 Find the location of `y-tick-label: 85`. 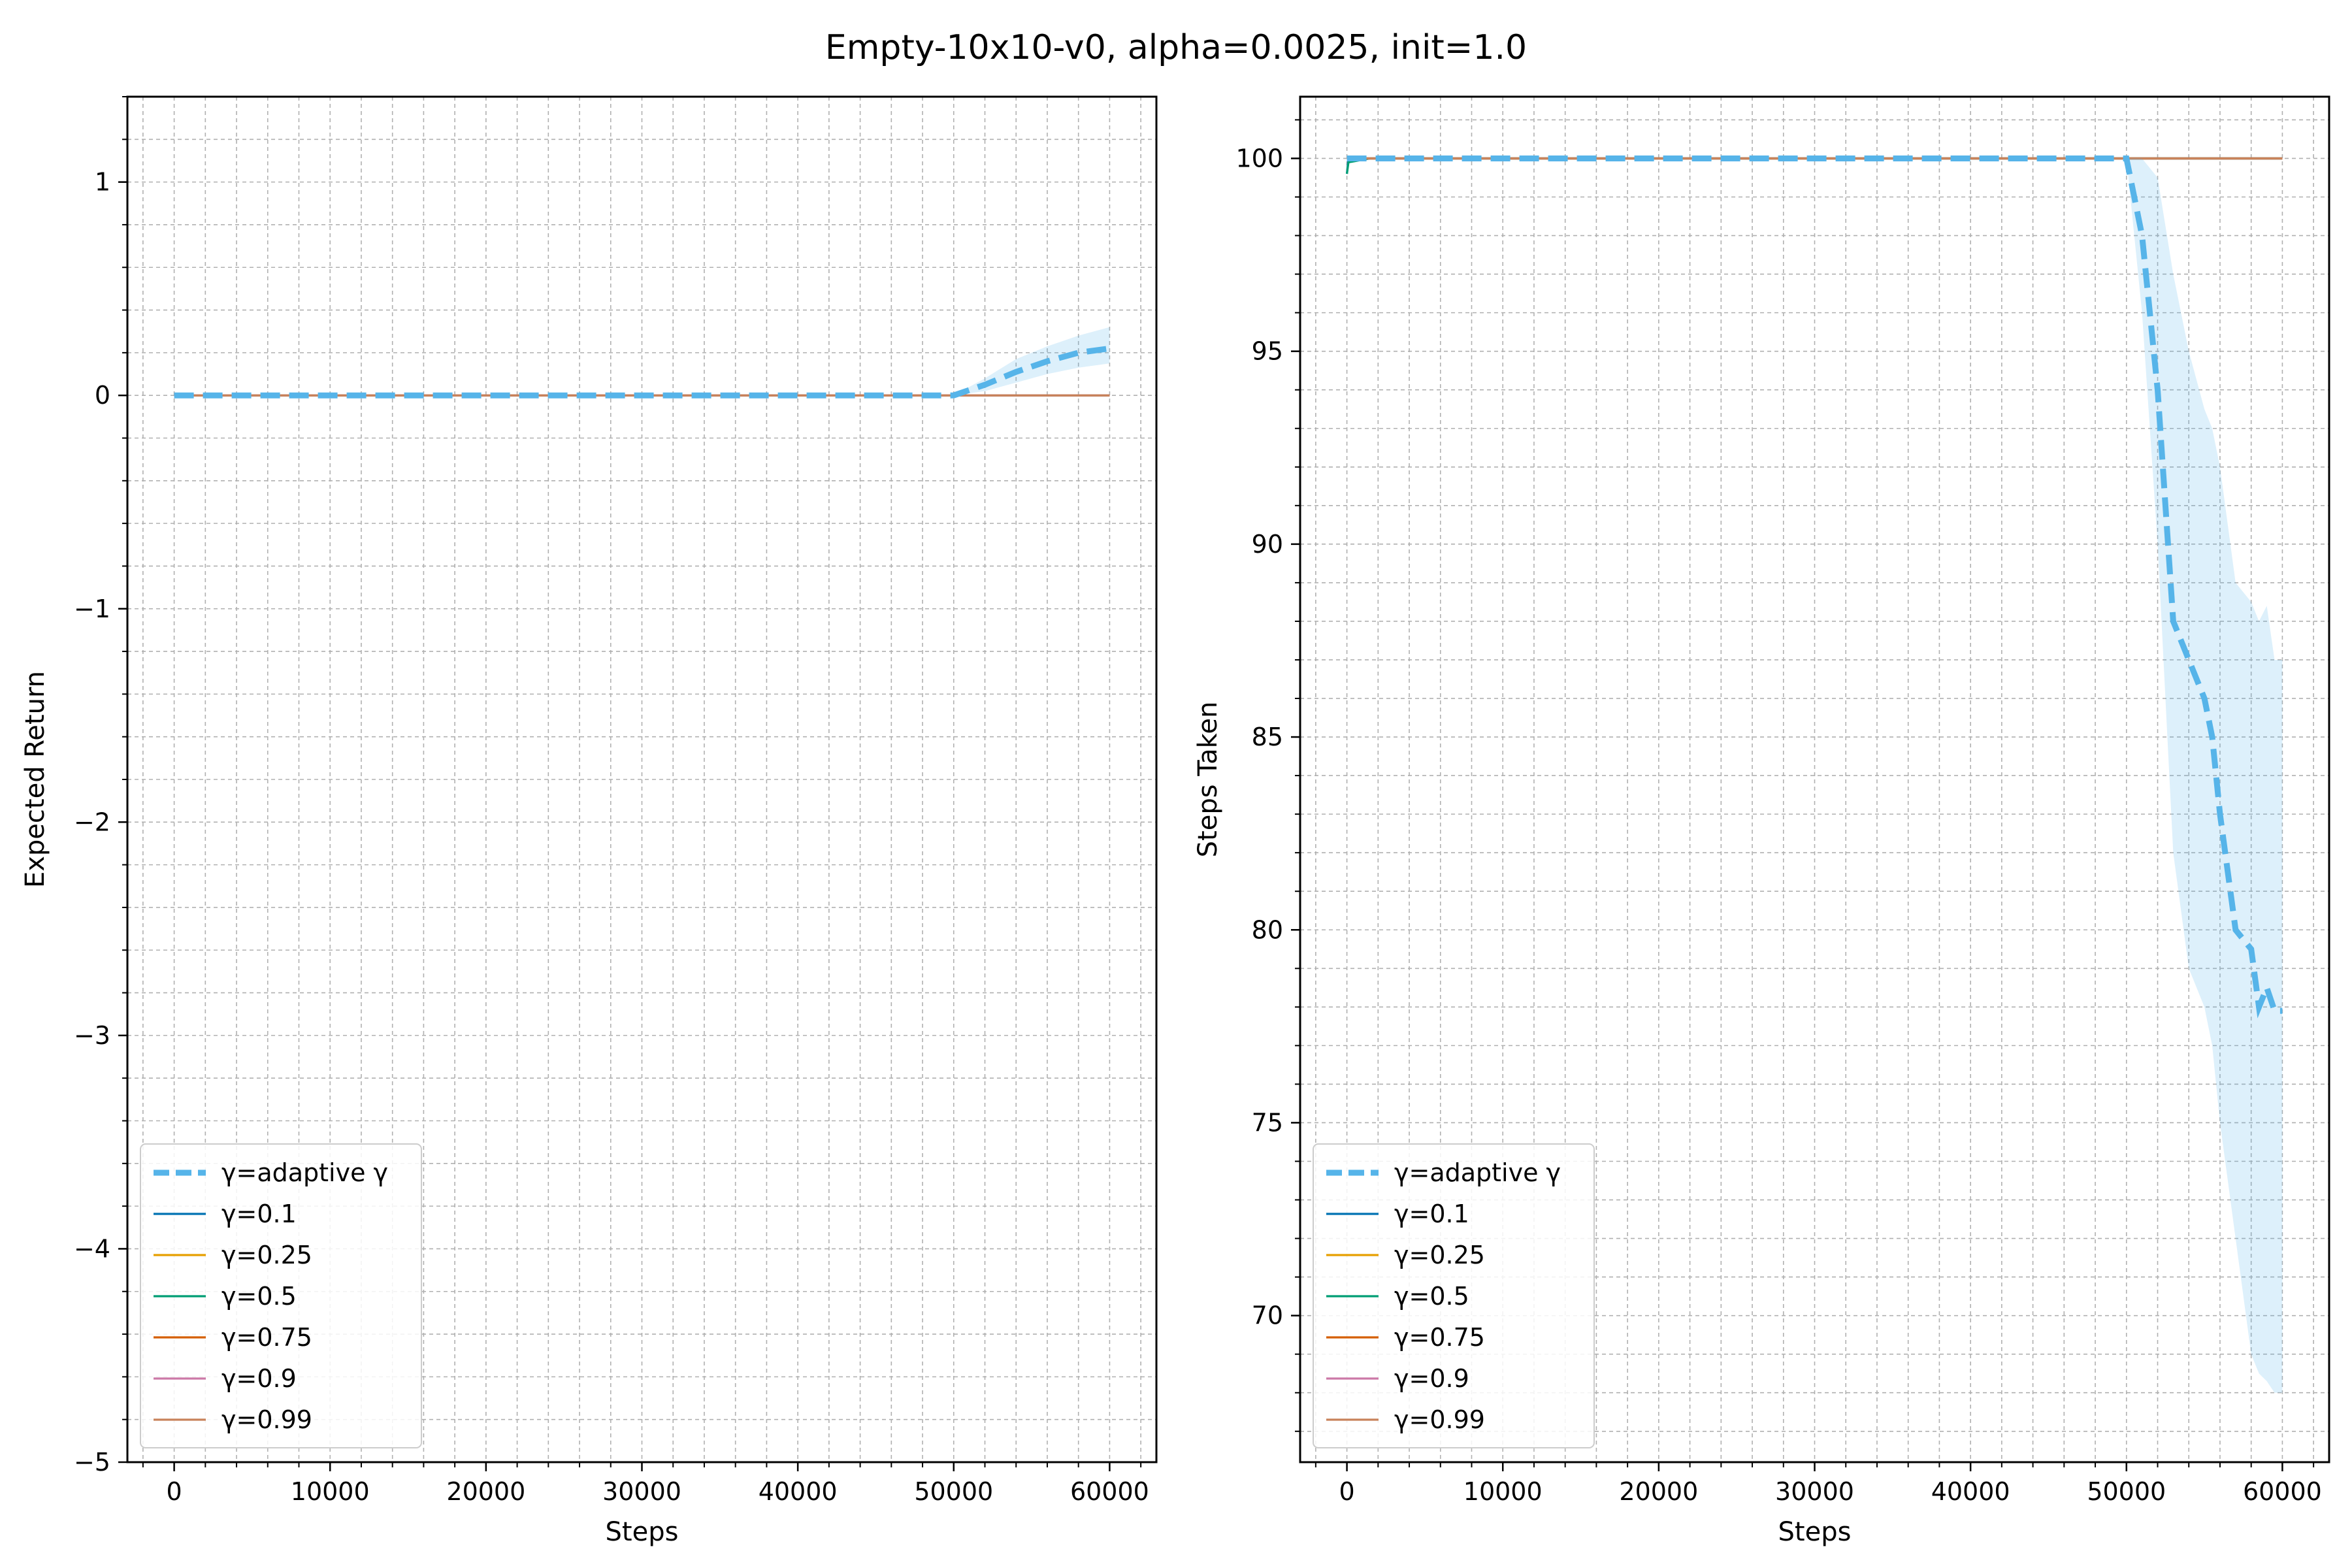

y-tick-label: 85 is located at coordinates (1267, 737).